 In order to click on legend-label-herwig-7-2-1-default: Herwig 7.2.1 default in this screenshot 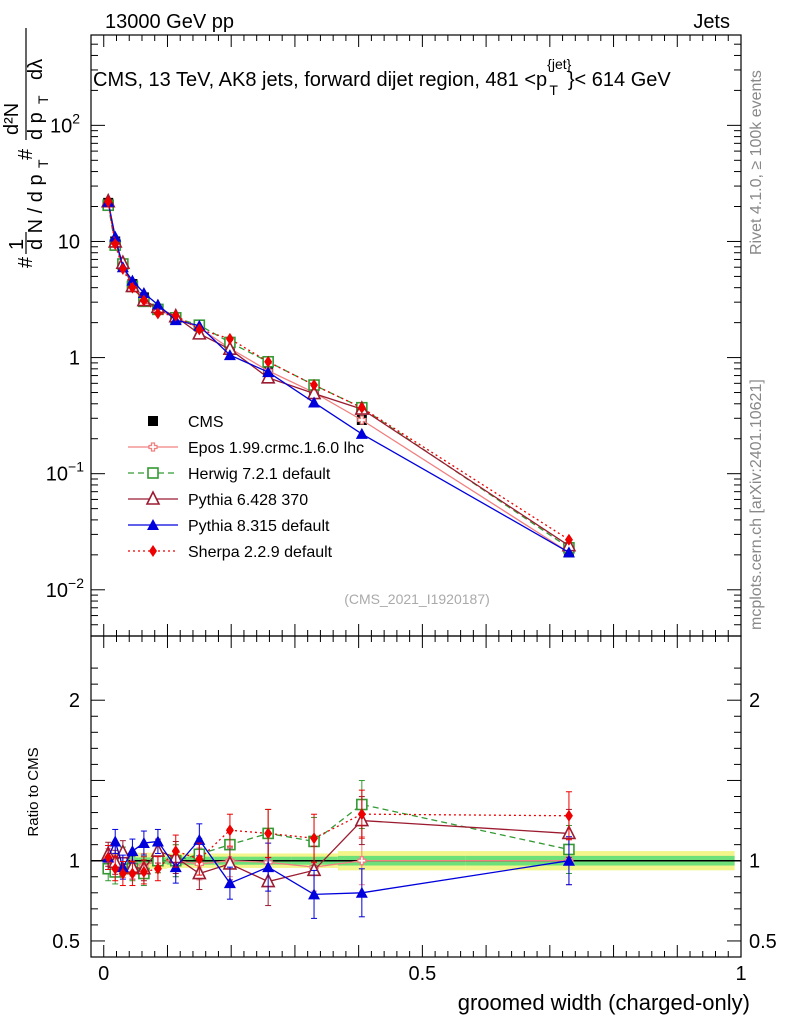, I will do `click(259, 474)`.